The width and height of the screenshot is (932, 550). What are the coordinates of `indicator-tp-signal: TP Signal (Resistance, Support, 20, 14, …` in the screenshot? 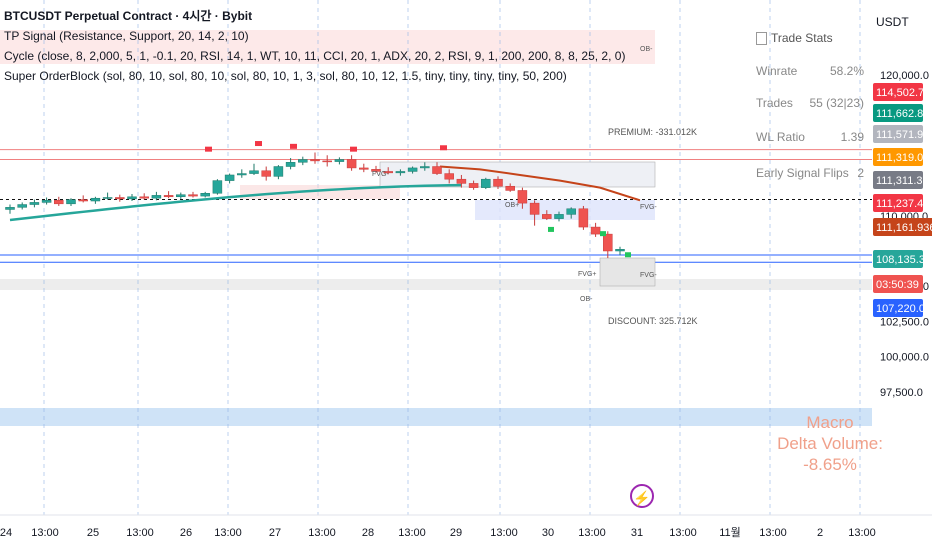 It's located at (126, 36).